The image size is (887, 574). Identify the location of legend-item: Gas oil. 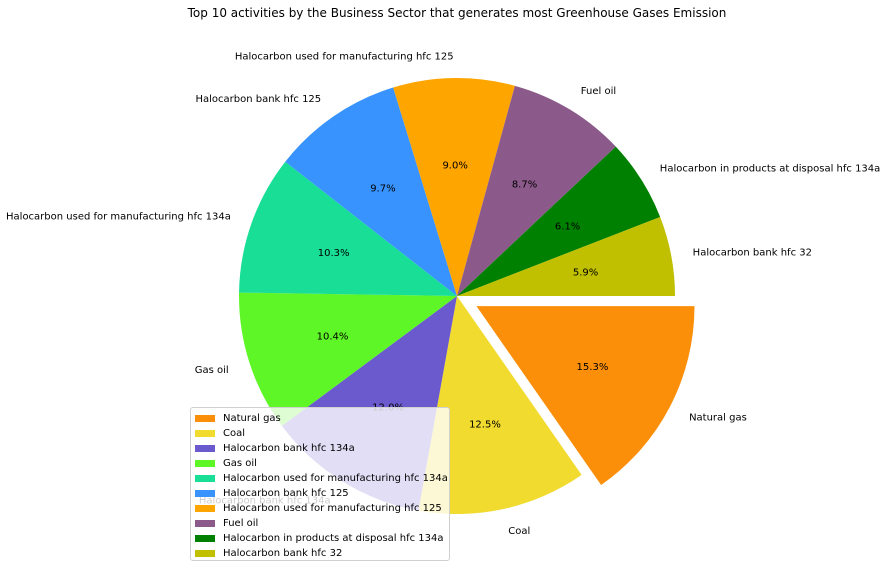
(322, 463).